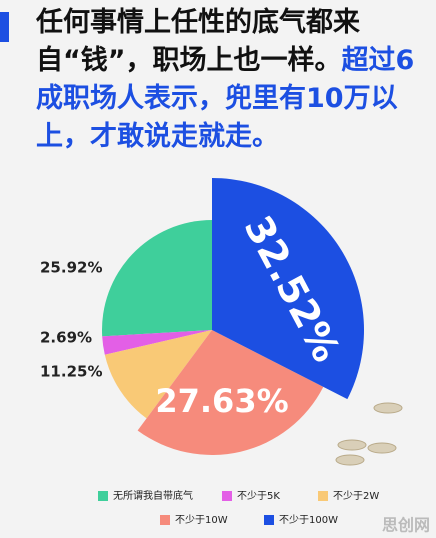 The width and height of the screenshot is (436, 538). Describe the element at coordinates (198, 41) in the screenshot. I see `title-text: 任何事情上任性的底气都来自“钱”，职场上也一样。` at that location.